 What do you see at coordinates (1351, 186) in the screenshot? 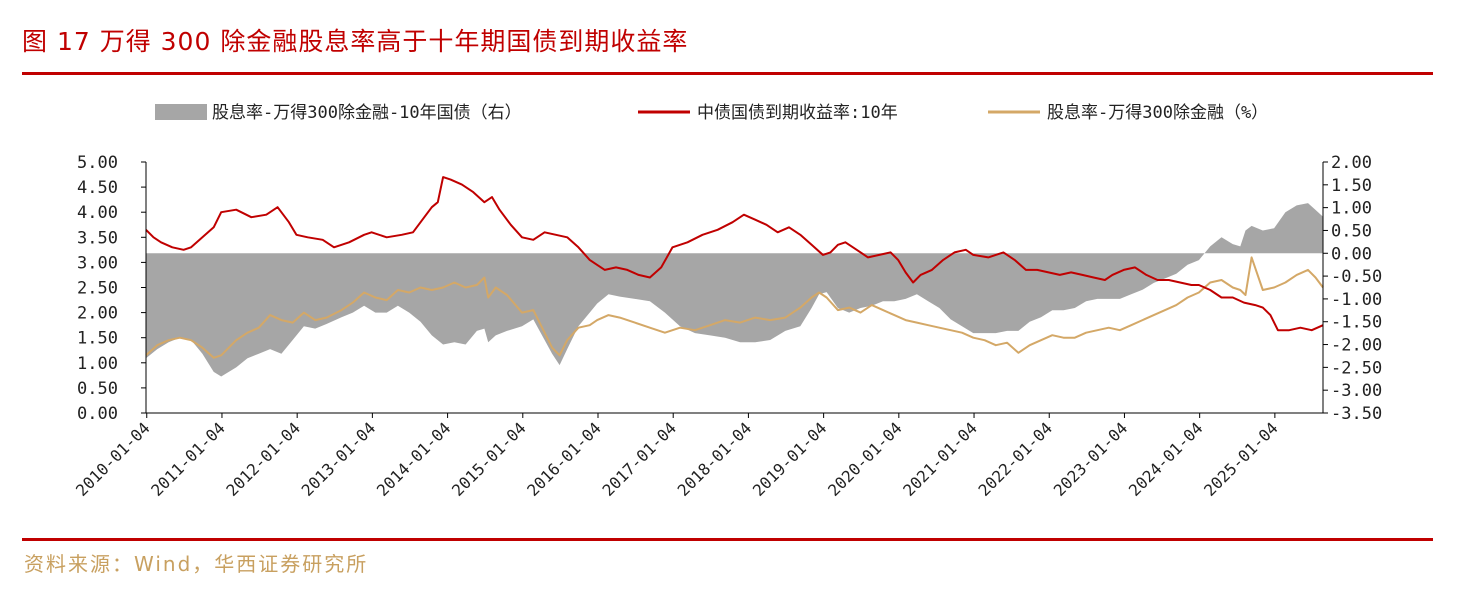
I see `right-tick-label: 1.50` at bounding box center [1351, 186].